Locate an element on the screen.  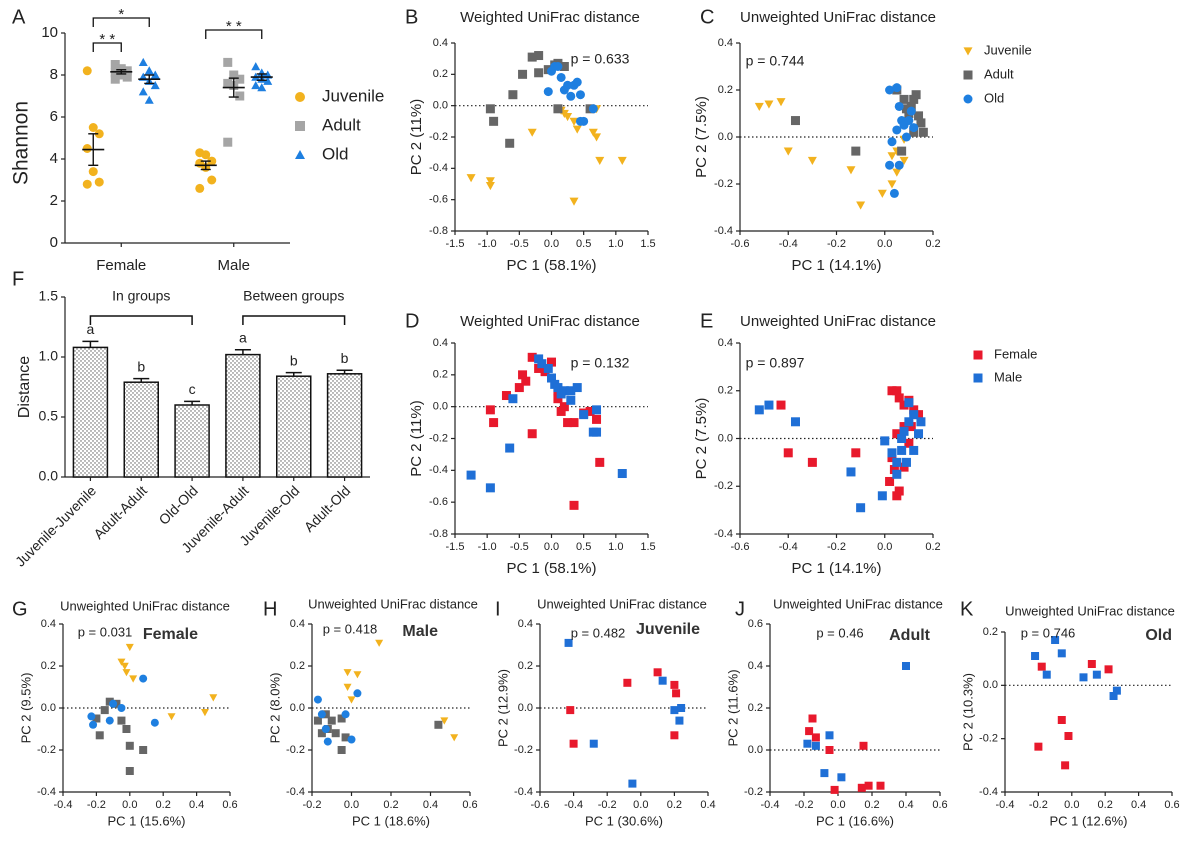
x-axis-label: PC 1 (14.1%) is located at coordinates (836, 568).